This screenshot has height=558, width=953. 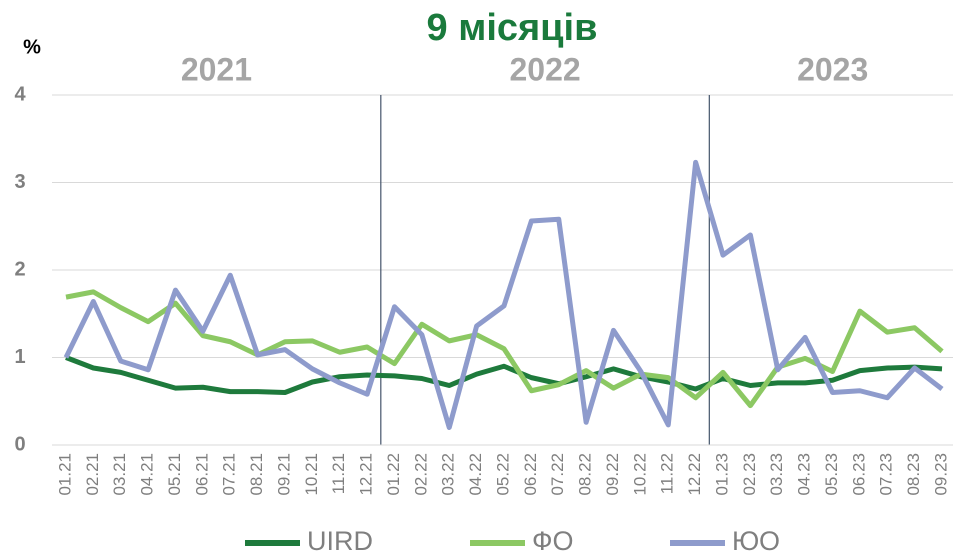 What do you see at coordinates (858, 474) in the screenshot?
I see `x-tick-label: 06.23` at bounding box center [858, 474].